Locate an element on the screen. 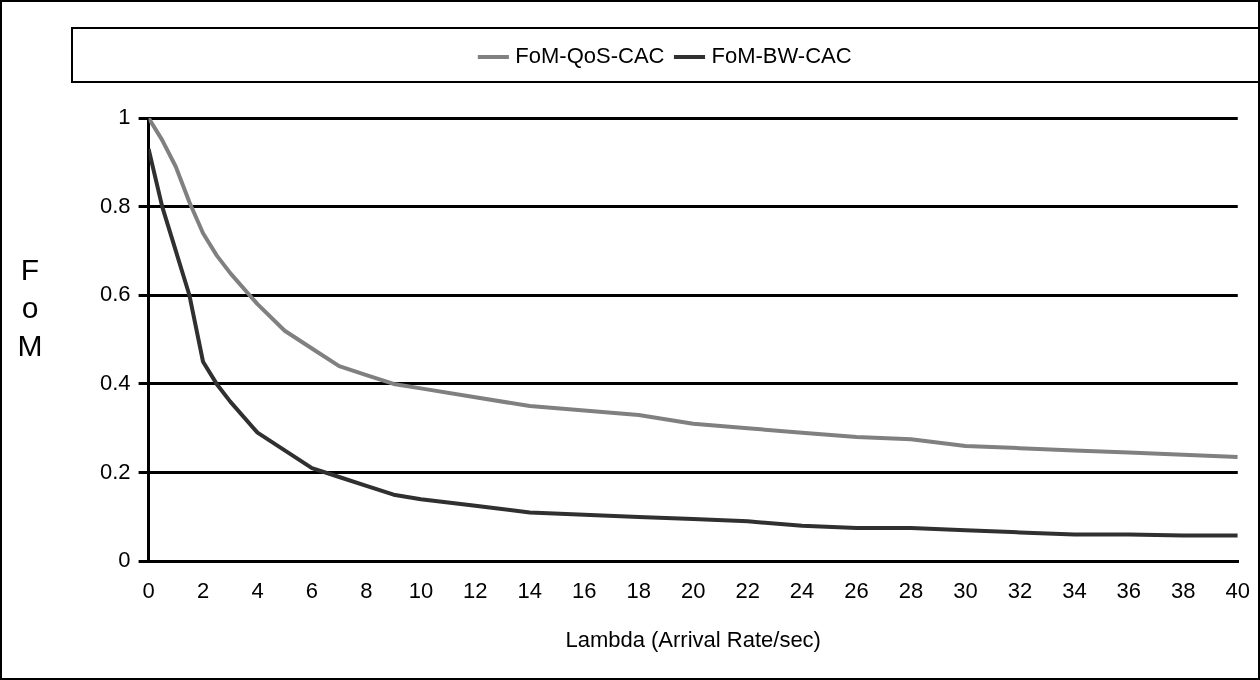 Image resolution: width=1260 pixels, height=680 pixels. y-tick-label: 0.6 is located at coordinates (115, 294).